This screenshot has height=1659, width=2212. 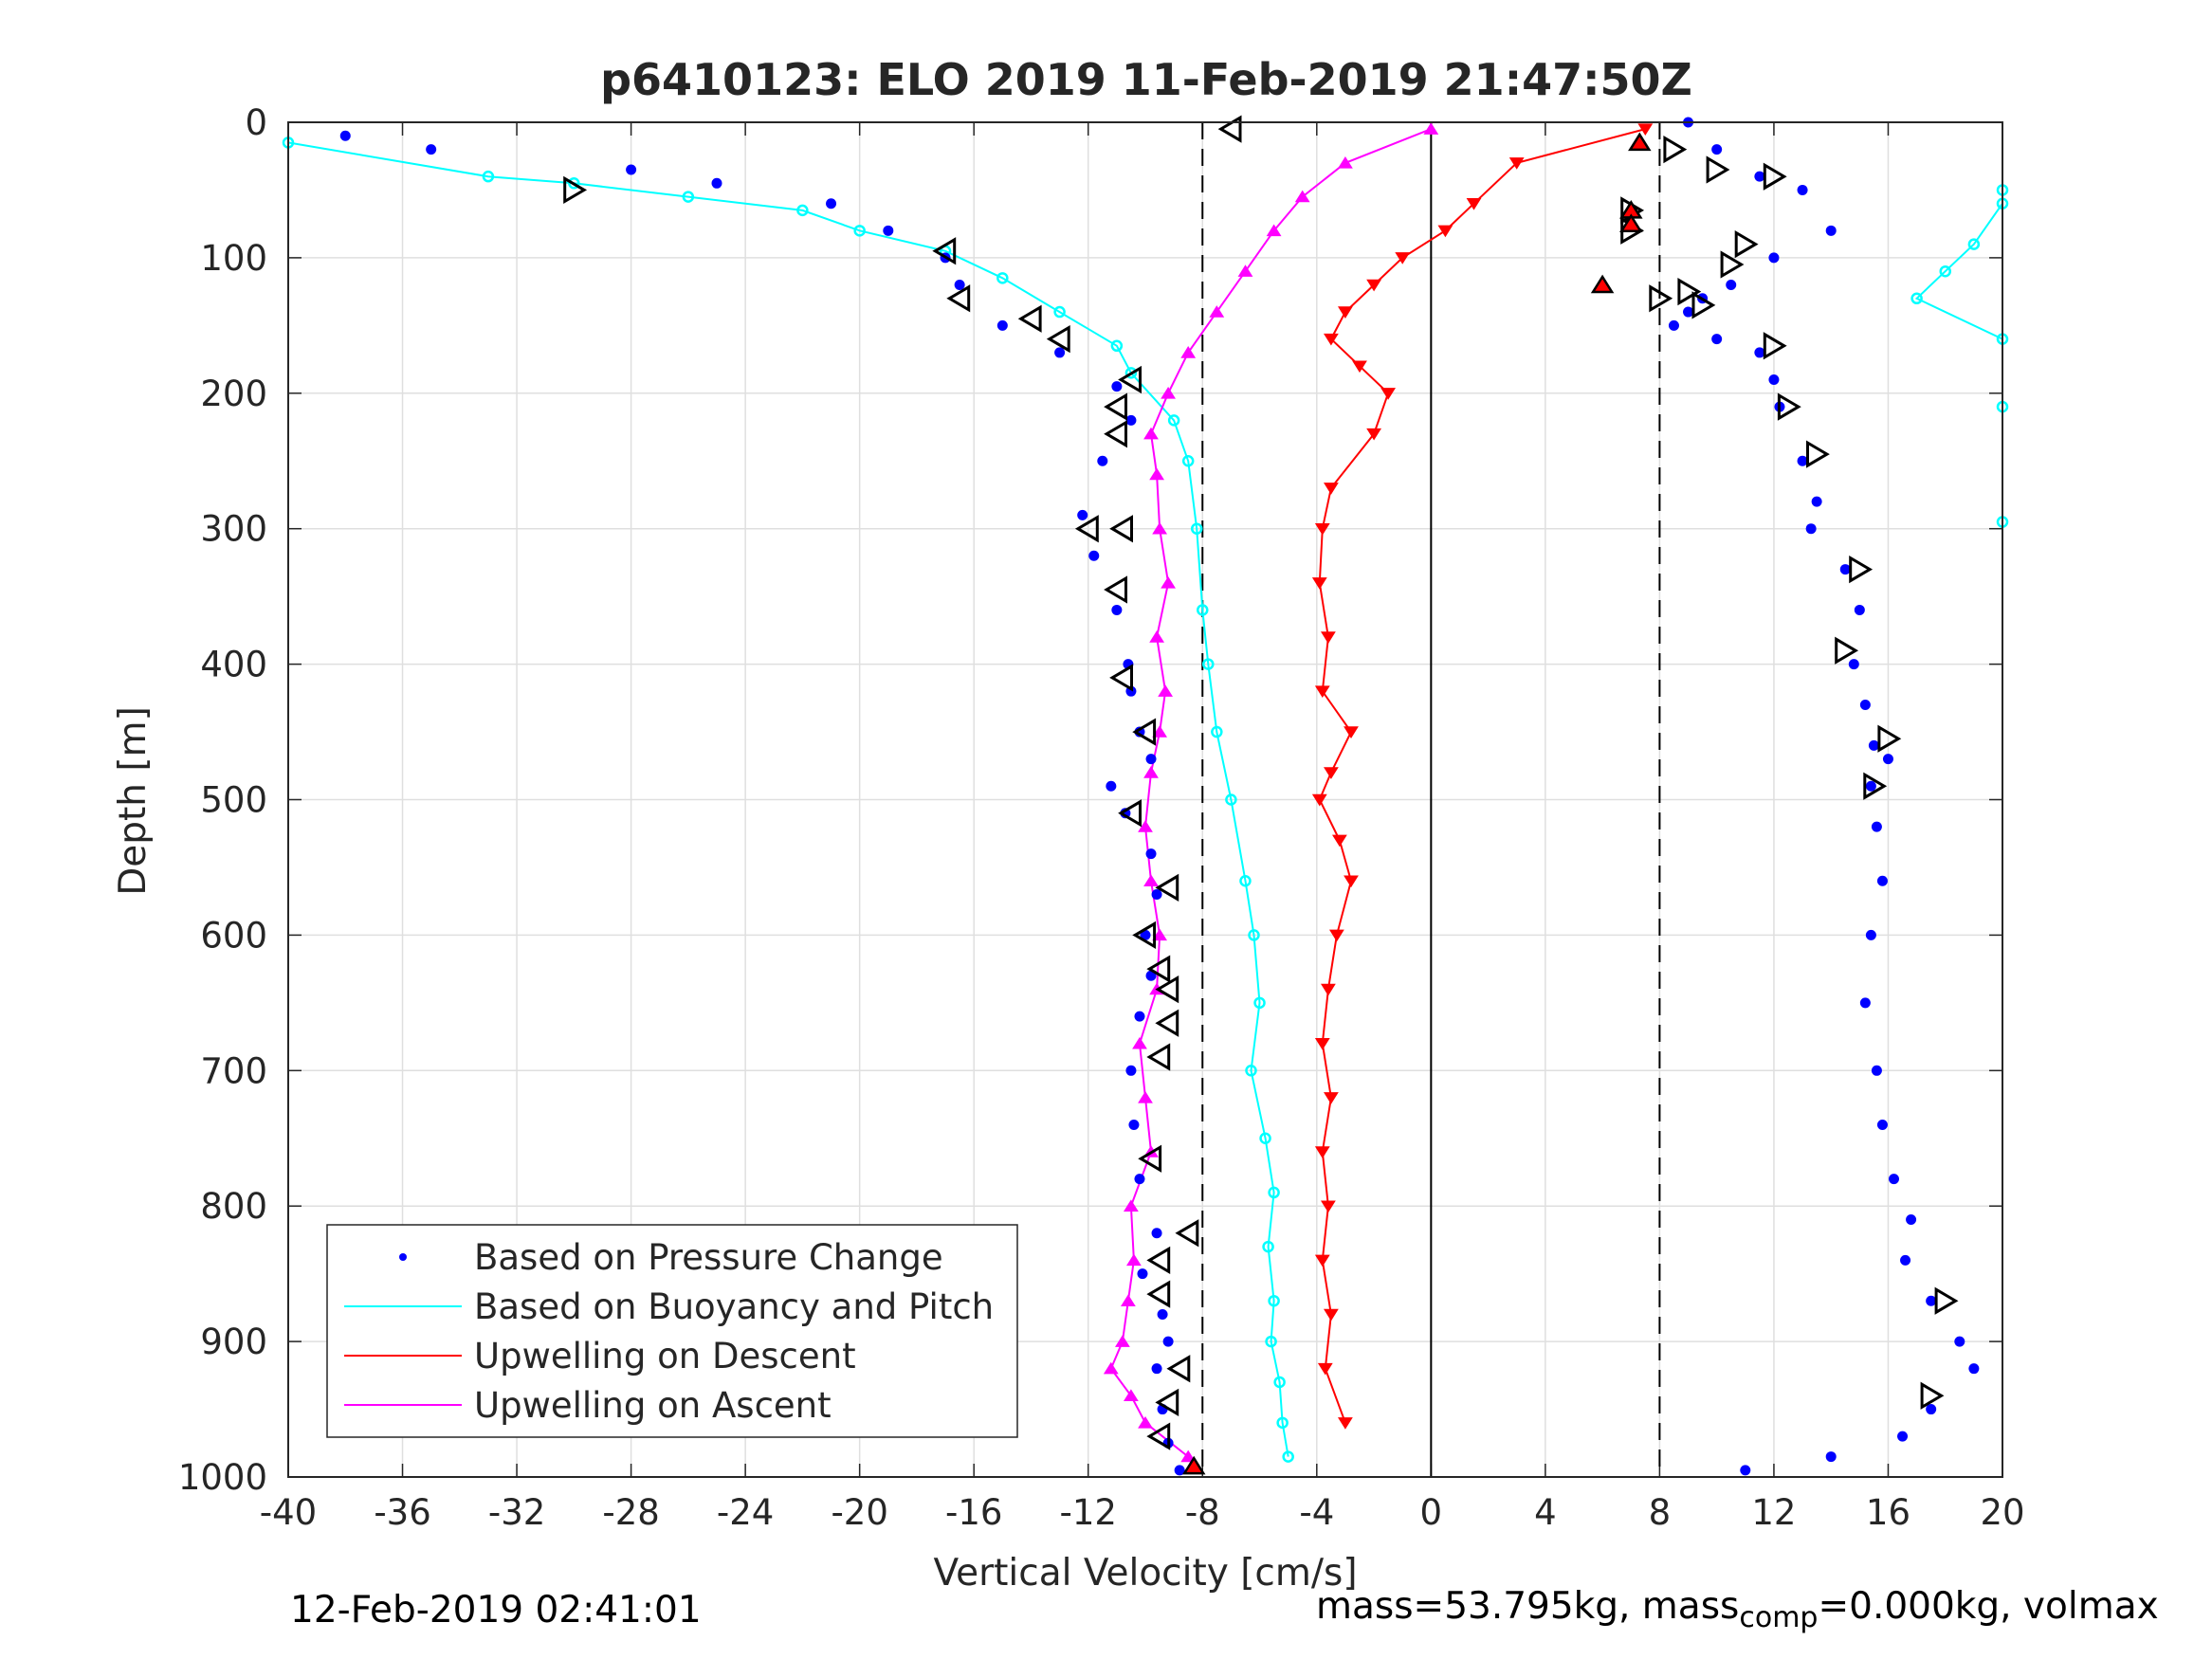 I want to click on footer-mass-text: mass=53.795kg, mass, so click(x=1528, y=1606).